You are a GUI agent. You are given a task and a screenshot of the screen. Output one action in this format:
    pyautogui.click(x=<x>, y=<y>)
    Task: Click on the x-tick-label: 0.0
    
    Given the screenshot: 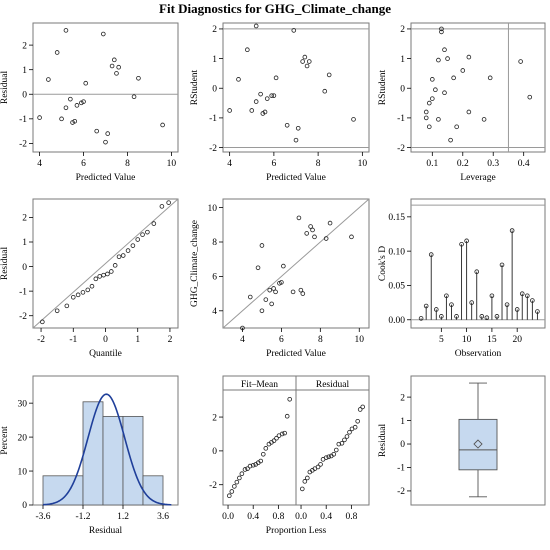 What is the action you would take?
    pyautogui.click(x=228, y=517)
    